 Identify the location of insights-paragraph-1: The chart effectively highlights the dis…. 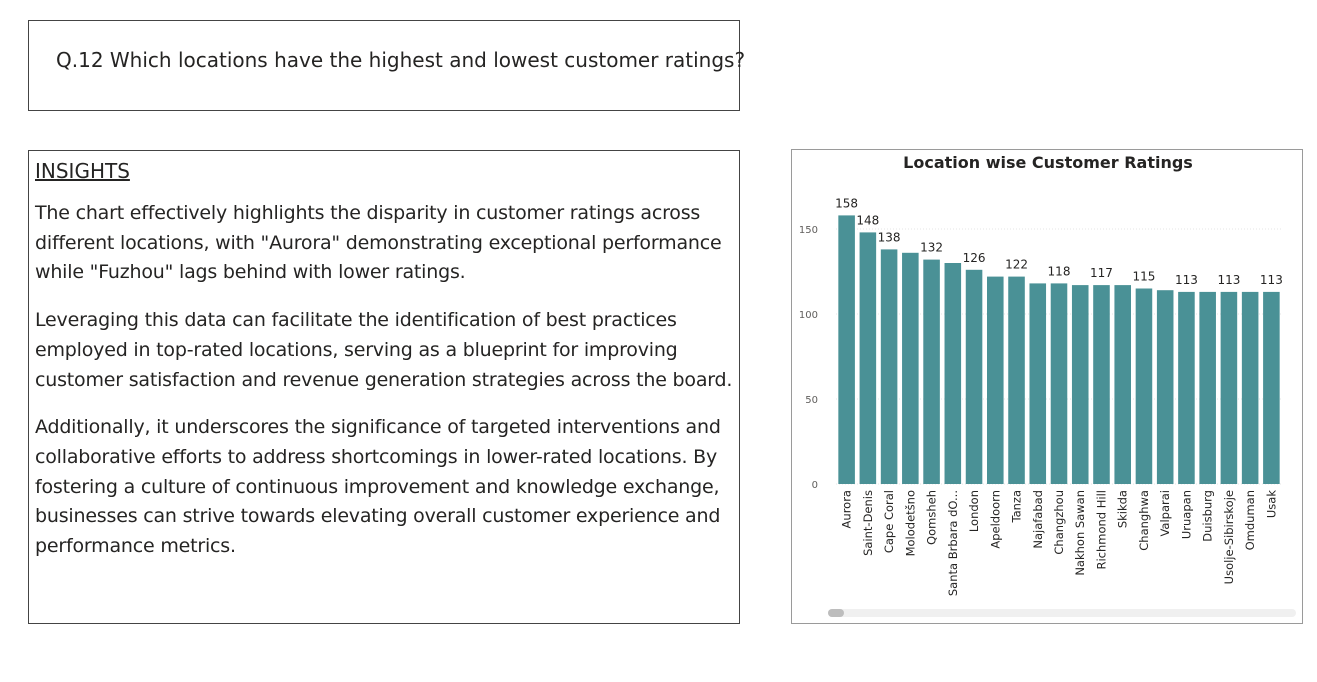
(378, 243).